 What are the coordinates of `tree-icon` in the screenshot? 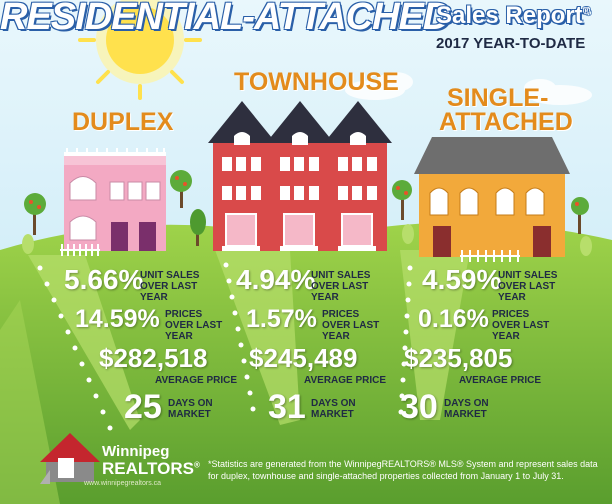 It's located at (35, 214).